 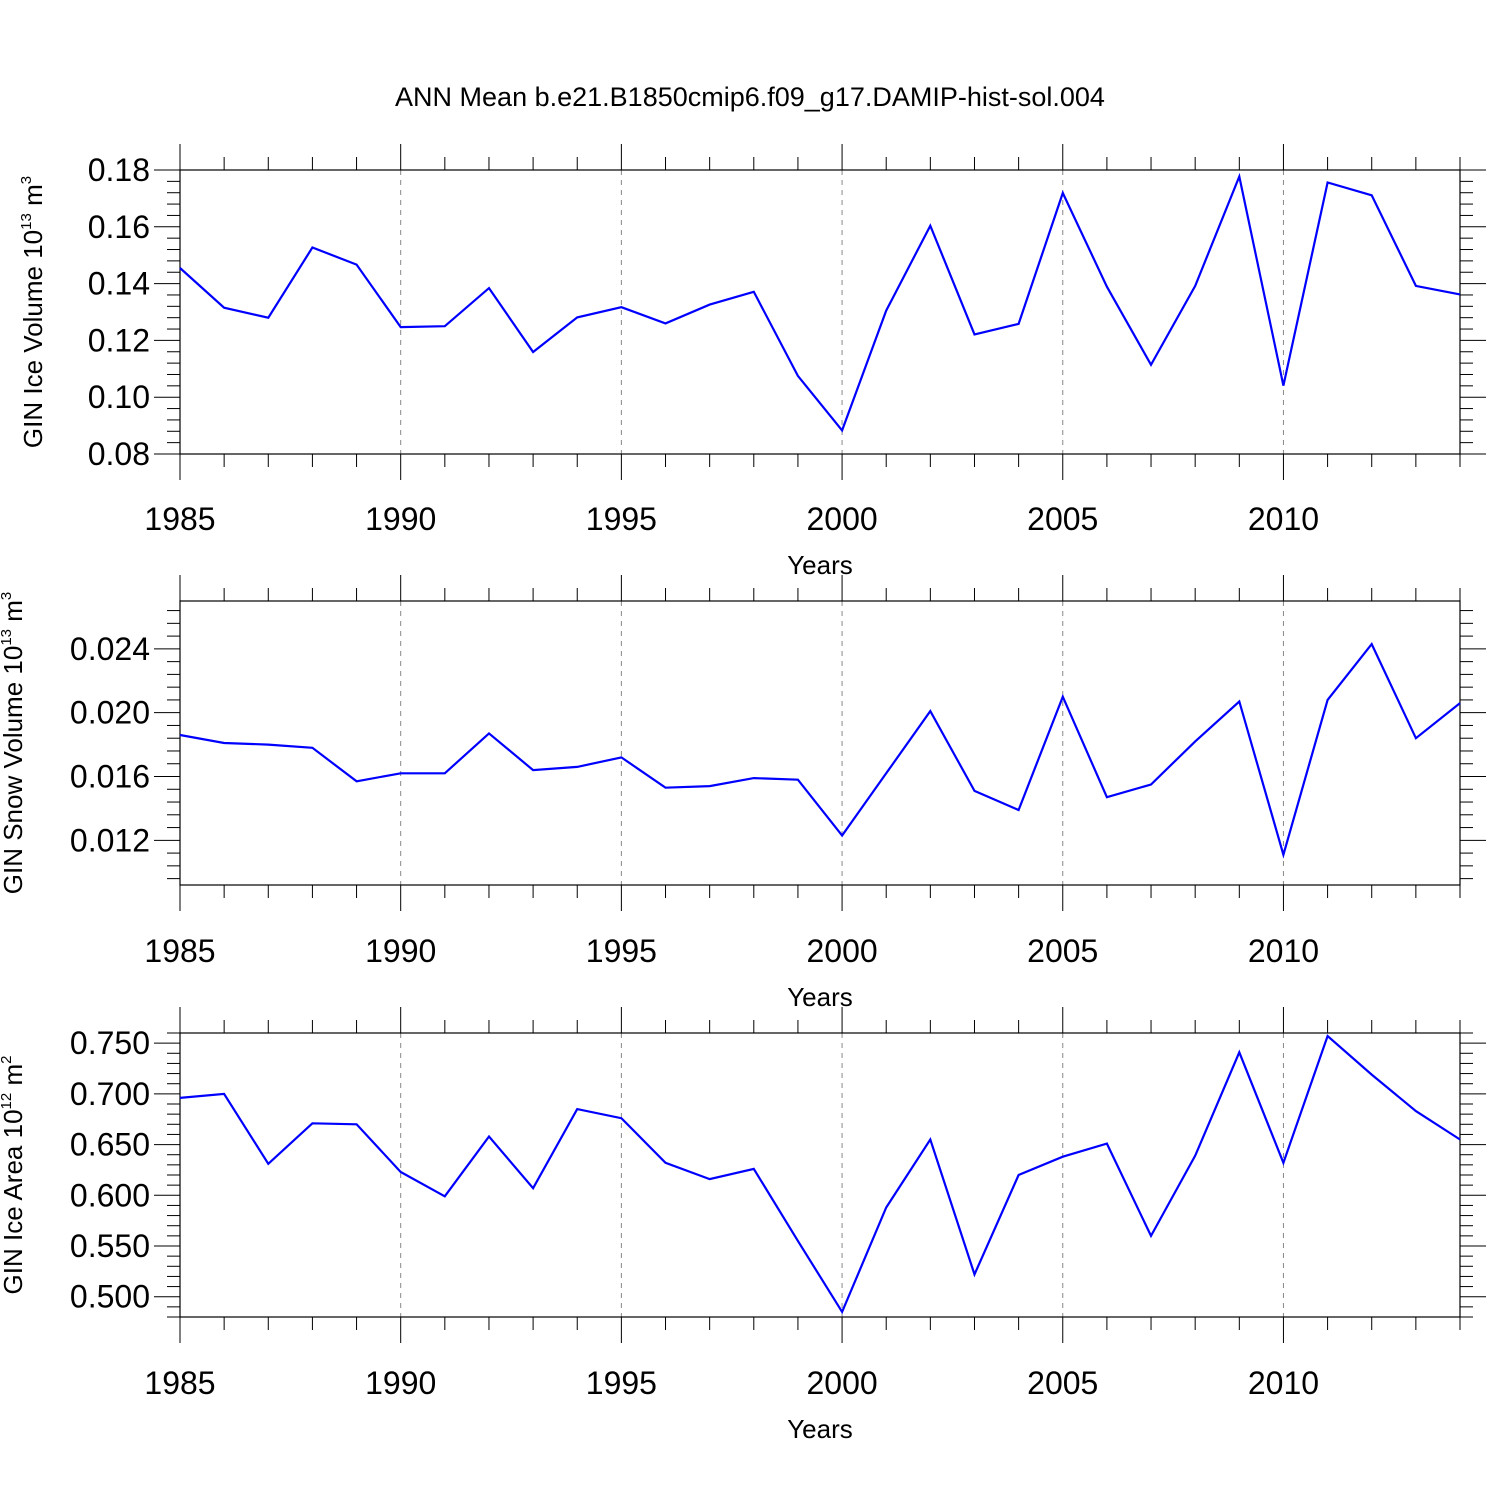 I want to click on series-line-ice-volume, so click(x=820, y=302).